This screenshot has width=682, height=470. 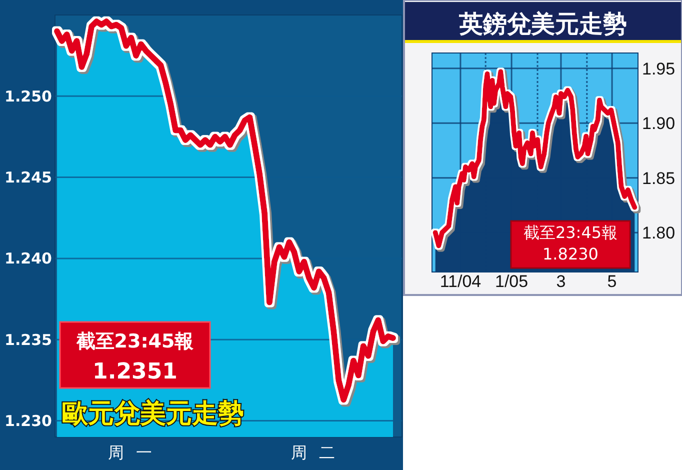 I want to click on x-tick-label: 1/05, so click(x=511, y=281).